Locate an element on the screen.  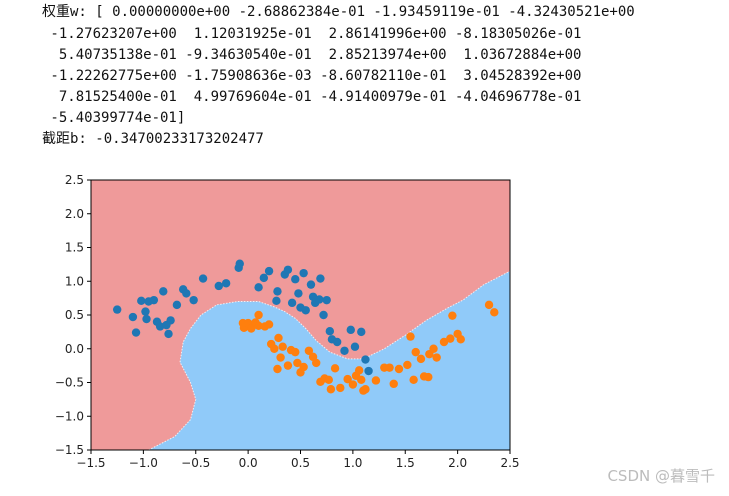
x-tick-label: −1.5 is located at coordinates (90, 463).